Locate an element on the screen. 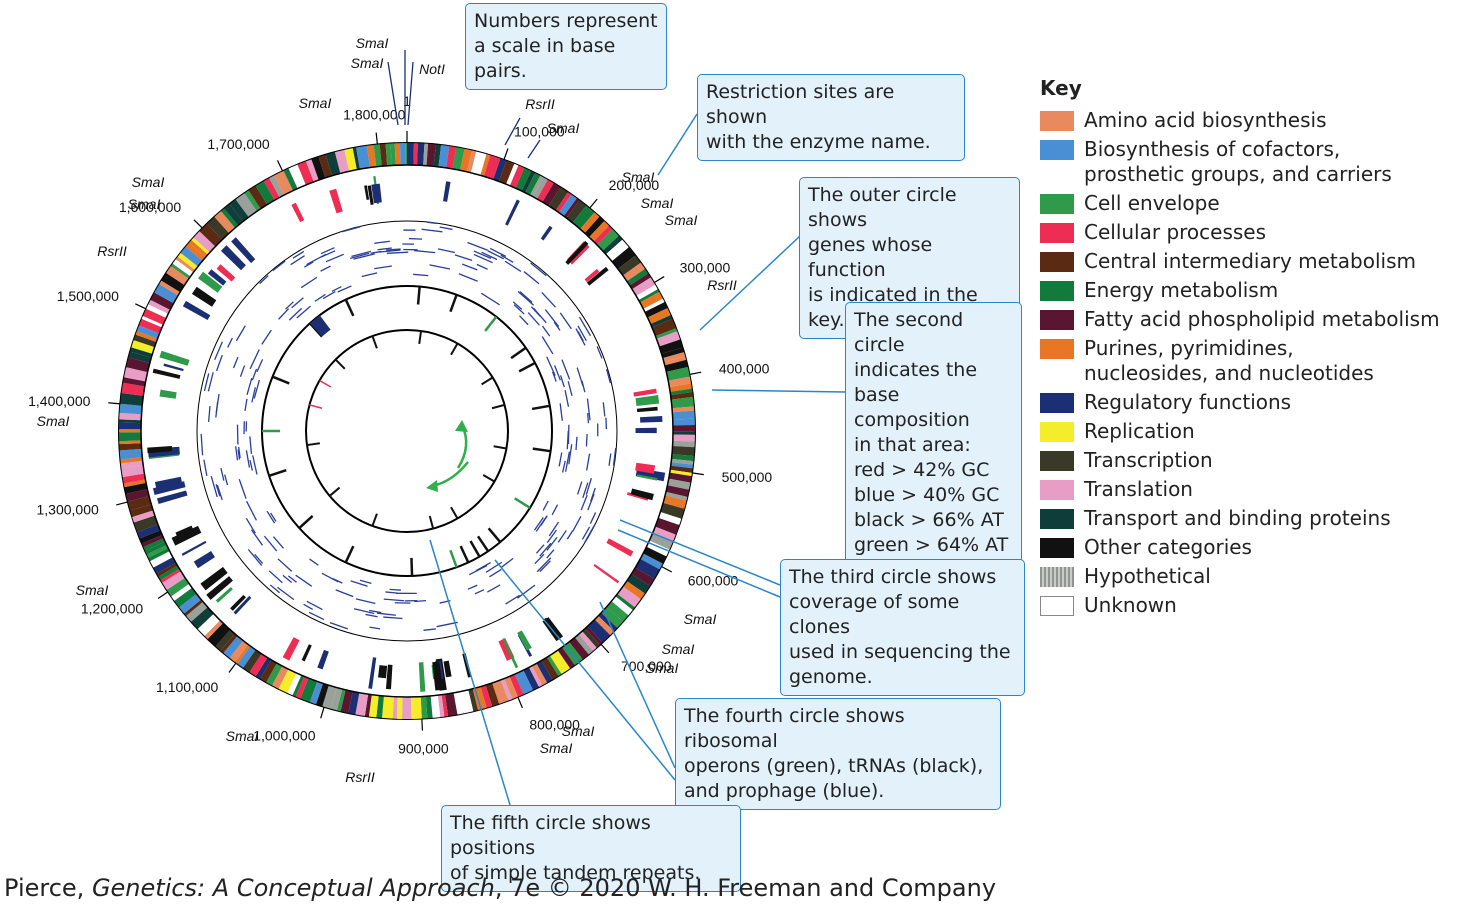 Image resolution: width=1461 pixels, height=913 pixels. restriction-site-label: NotI is located at coordinates (432, 69).